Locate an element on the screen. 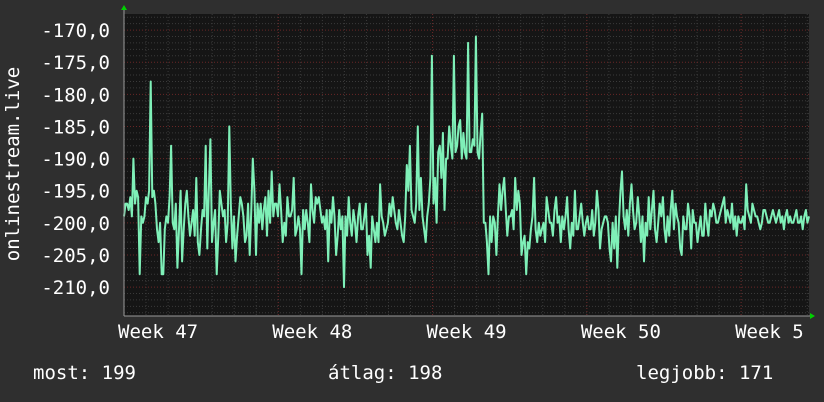 Image resolution: width=824 pixels, height=402 pixels. y-tick-label: -205,0 is located at coordinates (75, 256).